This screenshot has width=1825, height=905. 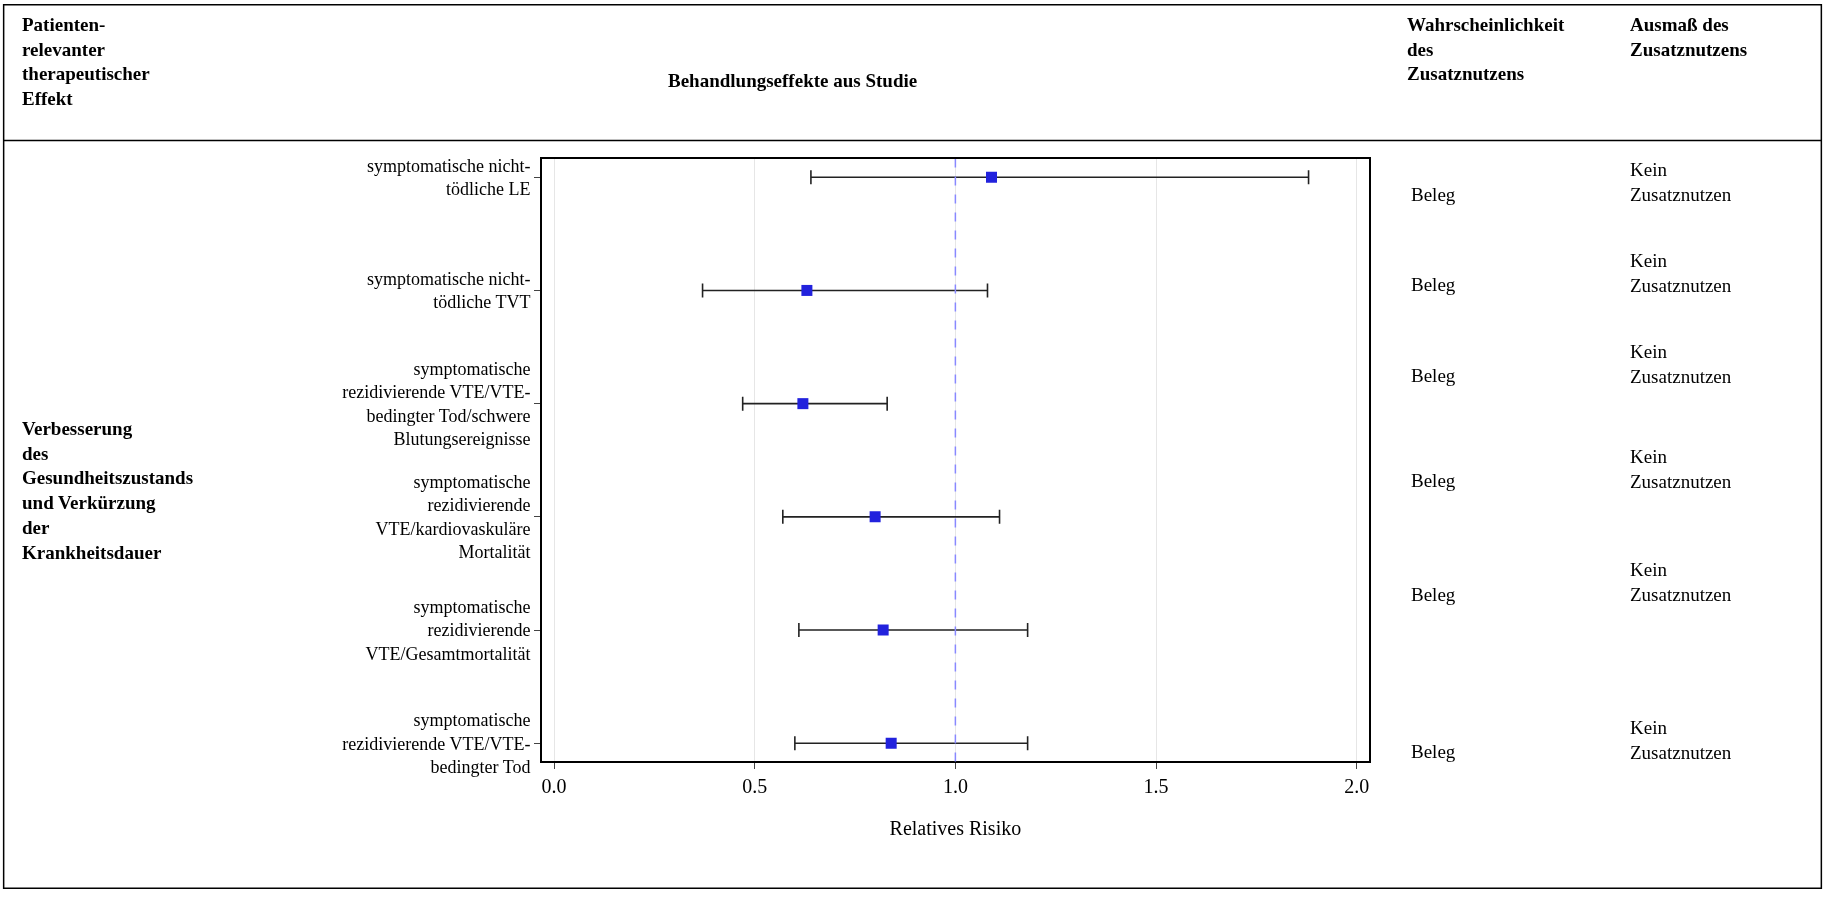 I want to click on x-tick-label: 1.0, so click(x=955, y=786).